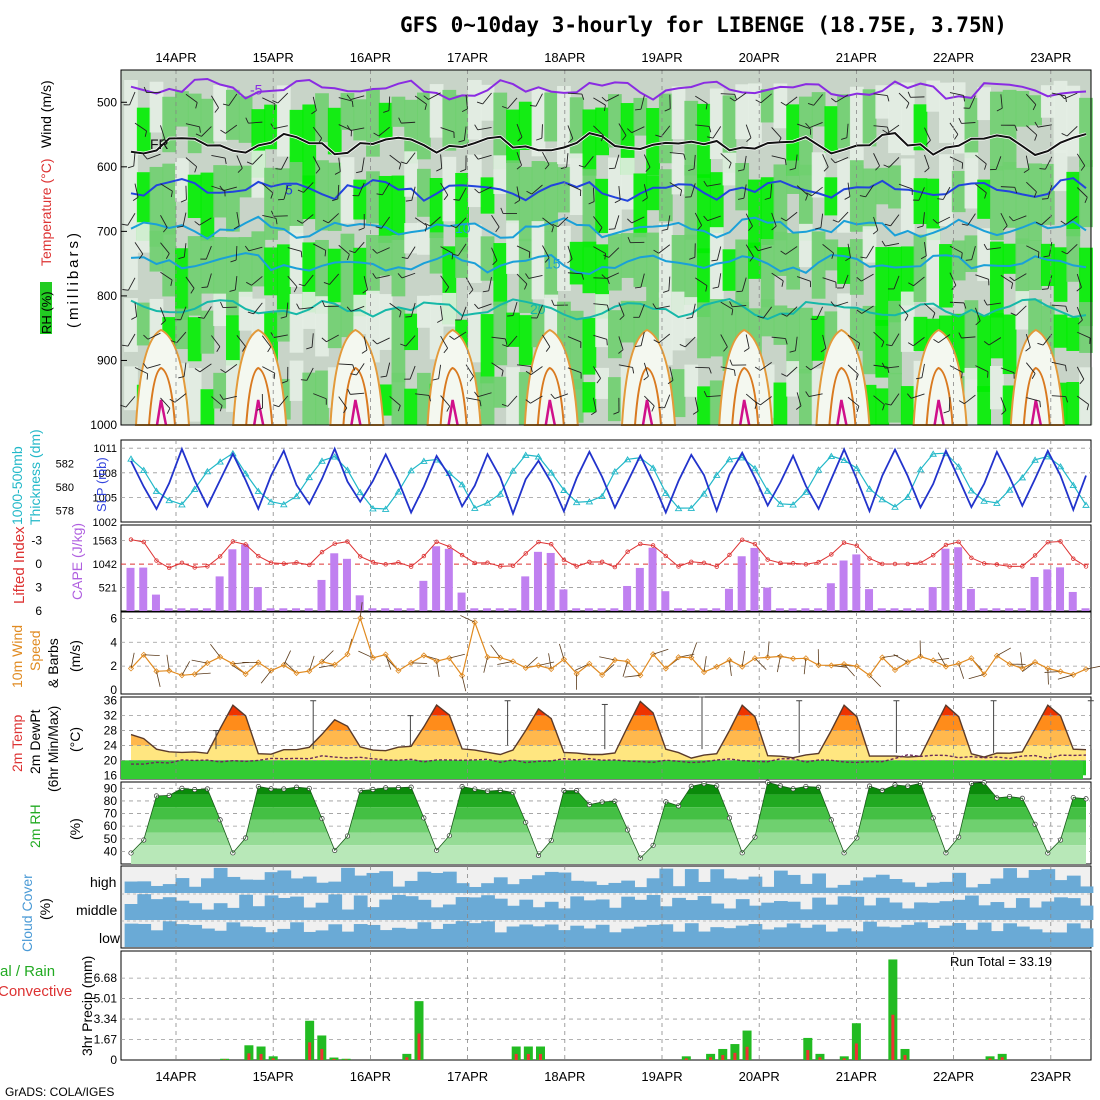 Image resolution: width=1100 pixels, height=1100 pixels. I want to click on date-tick-top: 22APR, so click(953, 57).